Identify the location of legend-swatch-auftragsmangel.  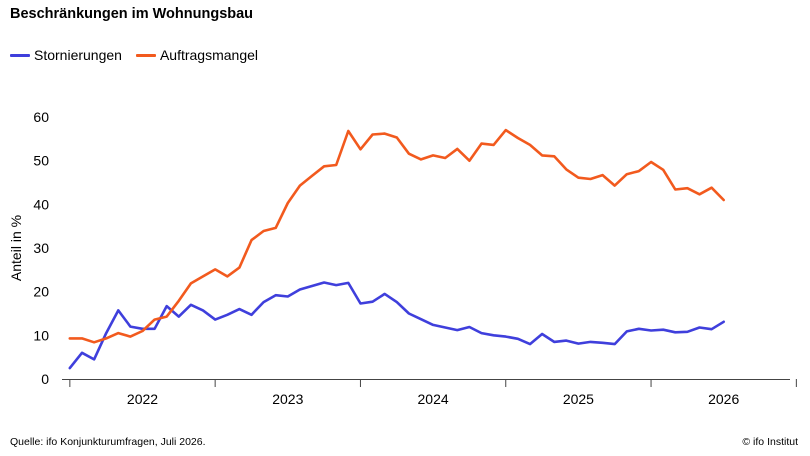
(145, 55).